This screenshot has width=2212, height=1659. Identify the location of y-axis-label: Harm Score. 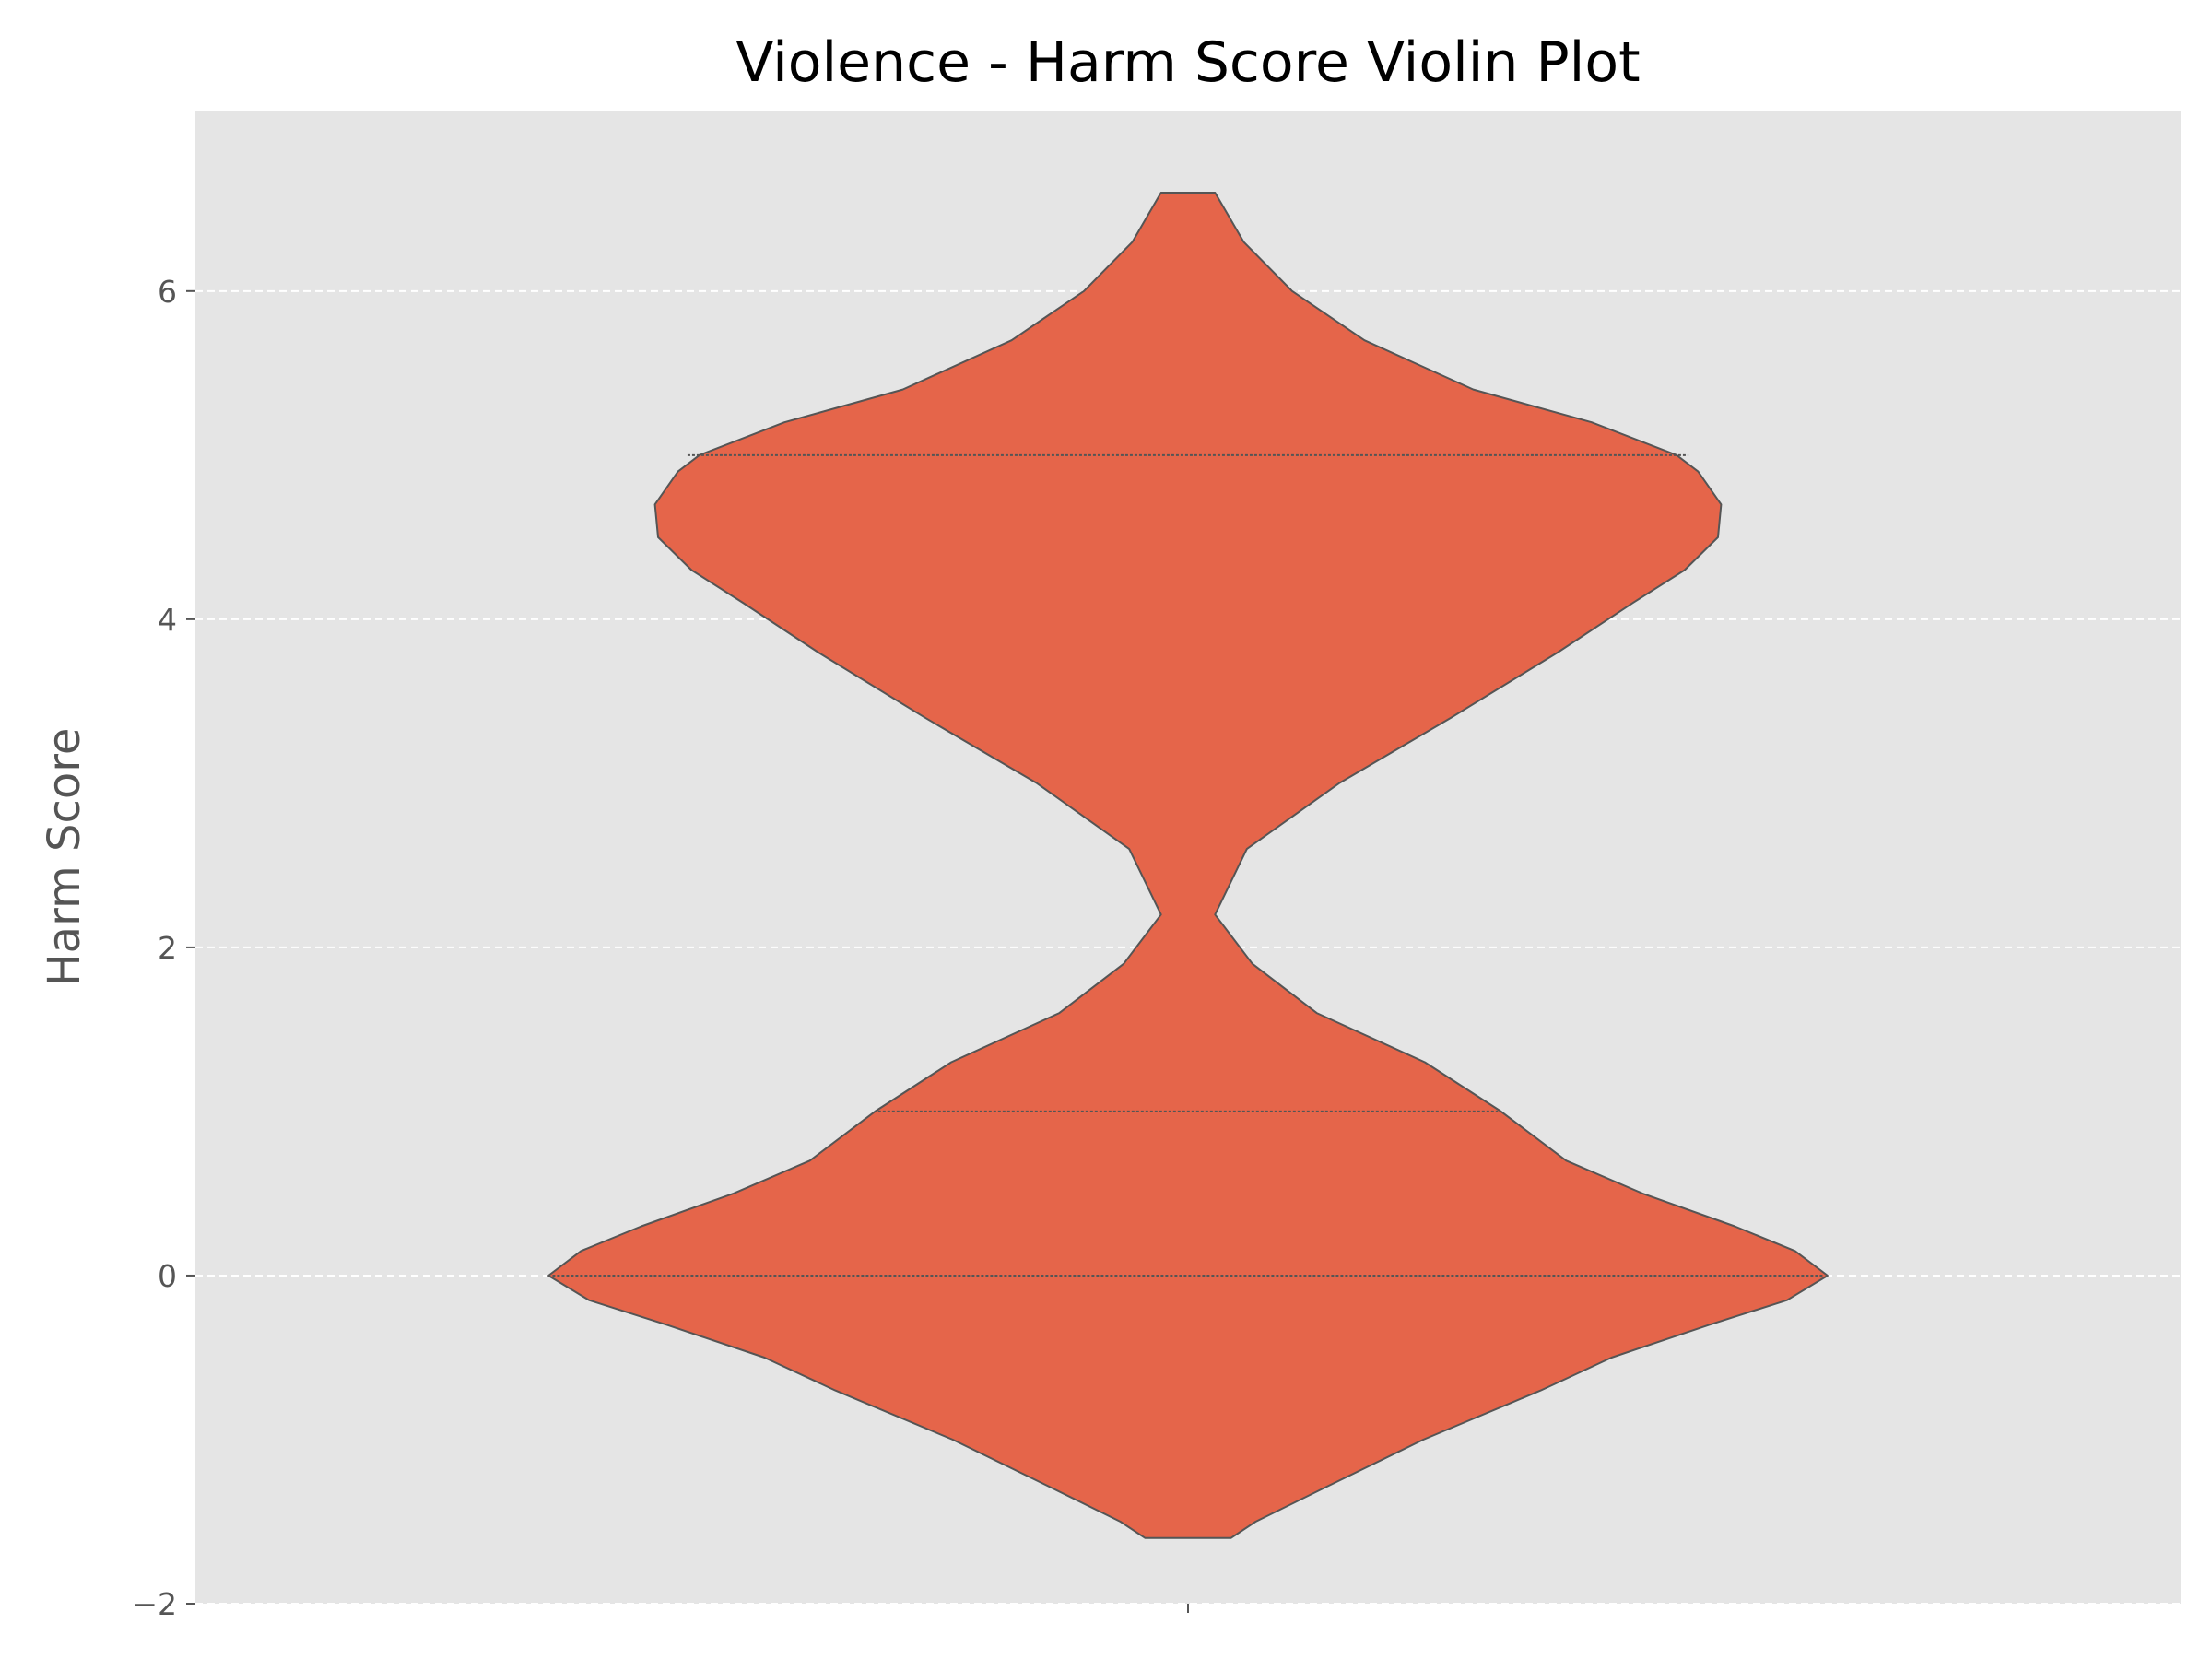
(64, 857).